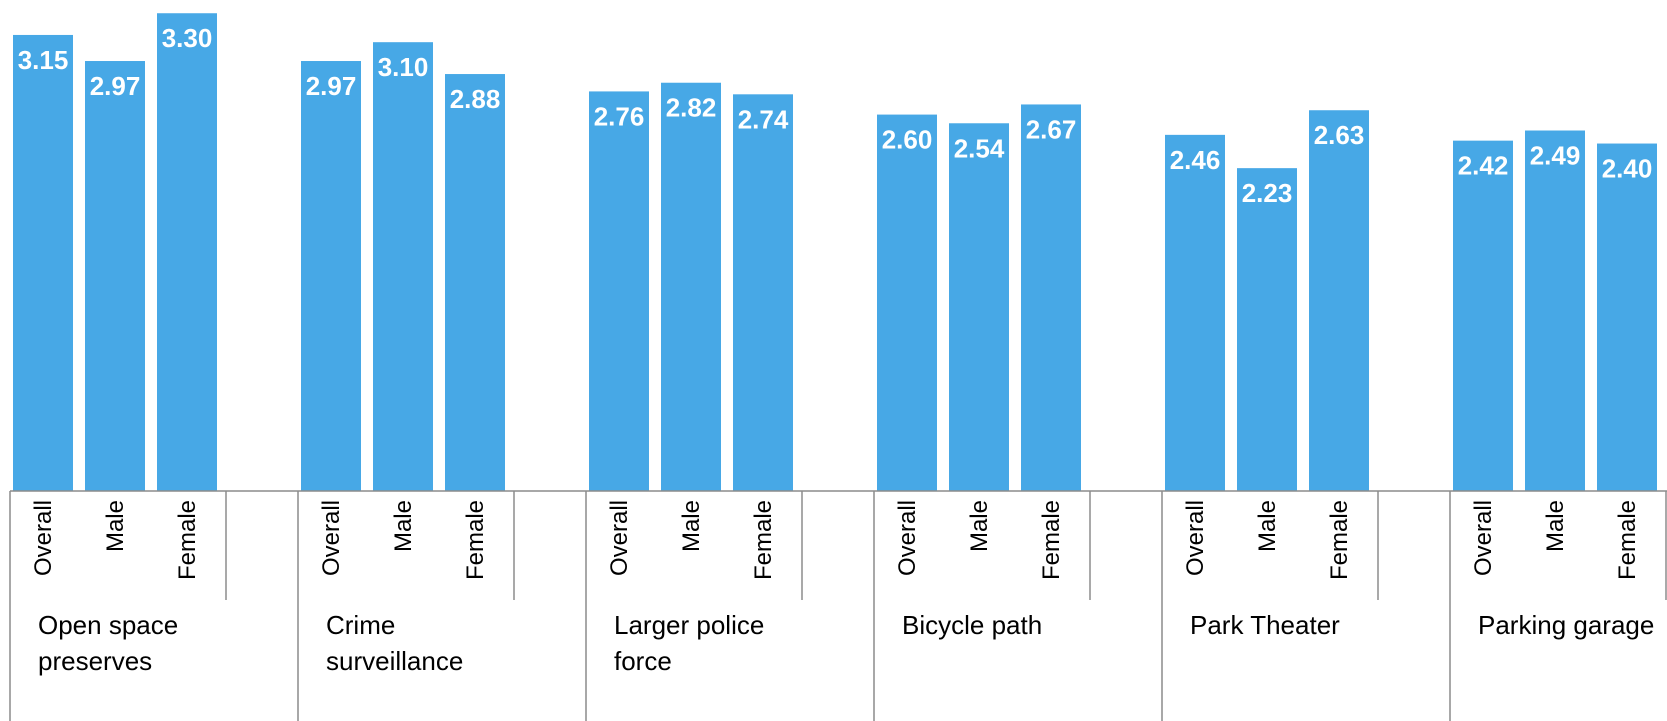 The height and width of the screenshot is (721, 1667). What do you see at coordinates (1051, 129) in the screenshot?
I see `bar-value-label: 2.67` at bounding box center [1051, 129].